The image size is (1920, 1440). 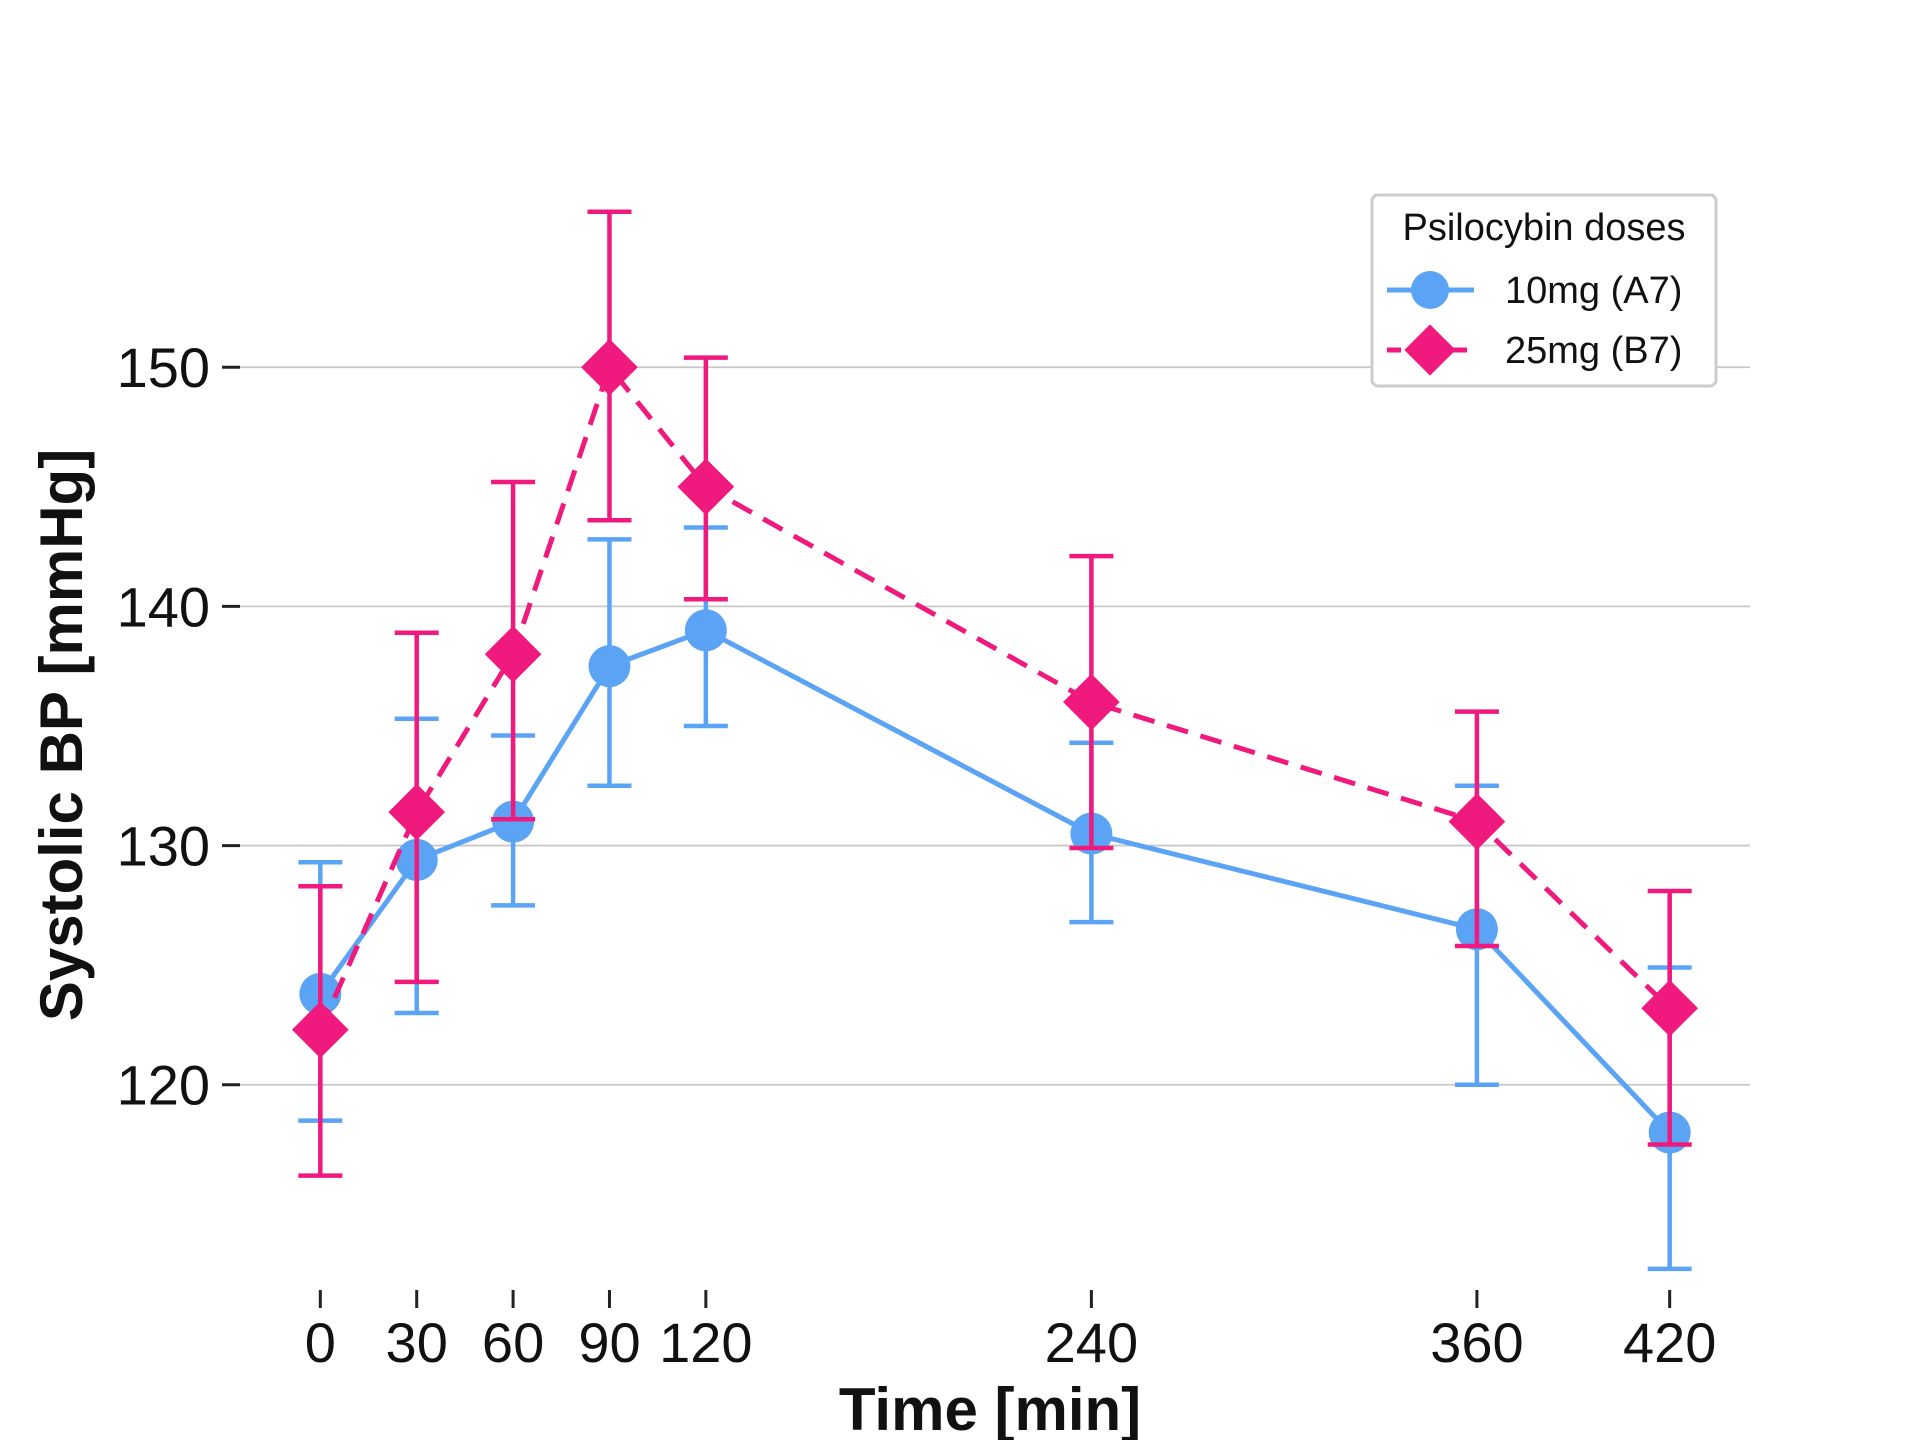 I want to click on y-tick-label-130: 130, so click(x=163, y=846).